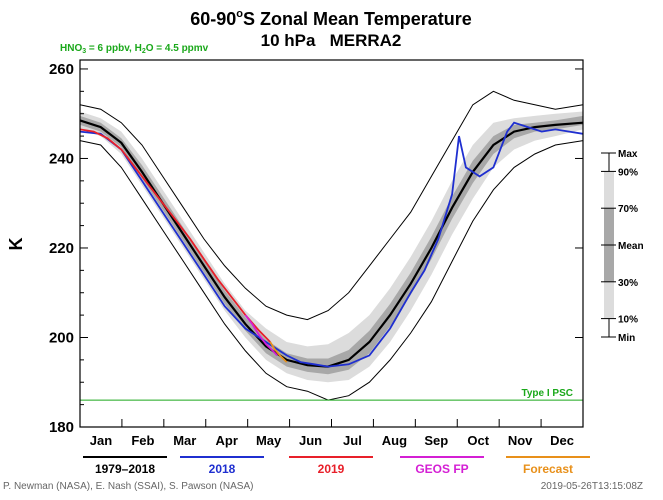 Image resolution: width=663 pixels, height=500 pixels. I want to click on percentile-scale: Max 90% 70% Mean 30% 10% Min, so click(622, 246).